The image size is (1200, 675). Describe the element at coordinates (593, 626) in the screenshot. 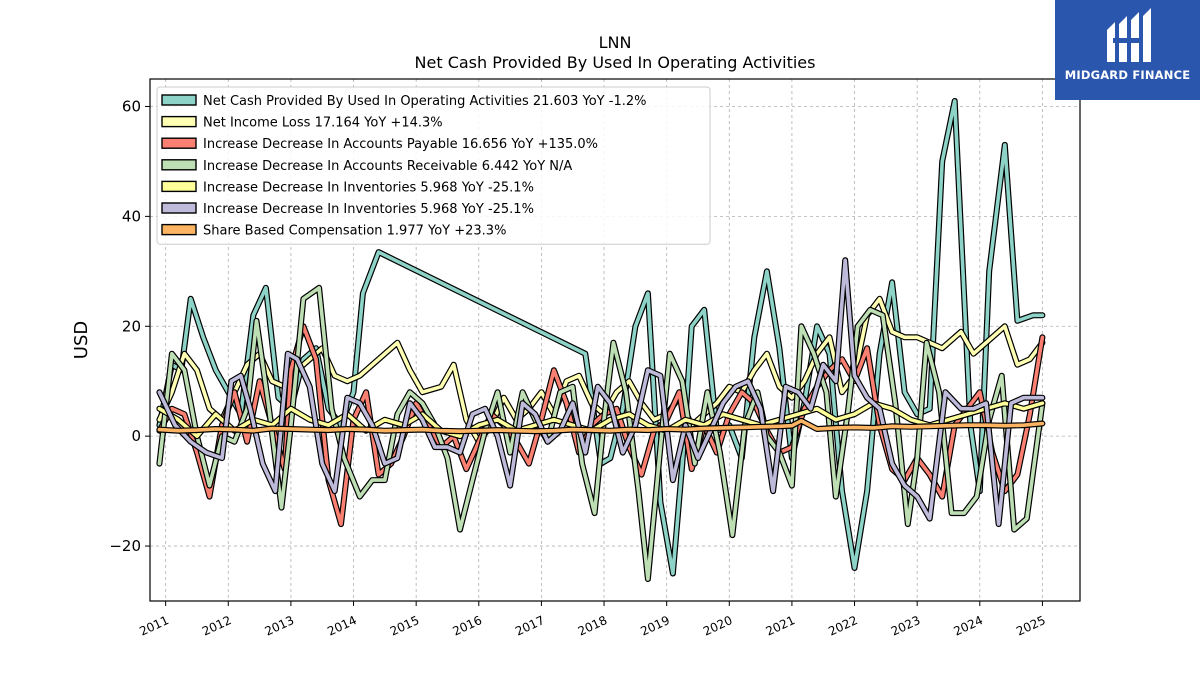

I see `x-tick-label: 2018` at that location.